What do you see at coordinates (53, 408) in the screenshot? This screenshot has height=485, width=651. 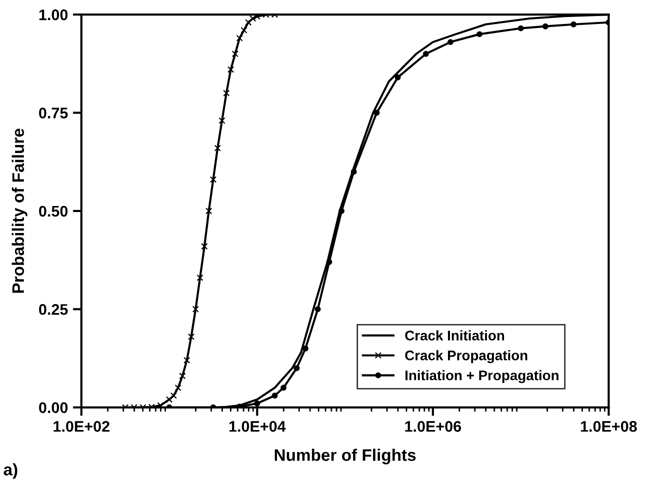 I see `y-tick-label: 0.00` at bounding box center [53, 408].